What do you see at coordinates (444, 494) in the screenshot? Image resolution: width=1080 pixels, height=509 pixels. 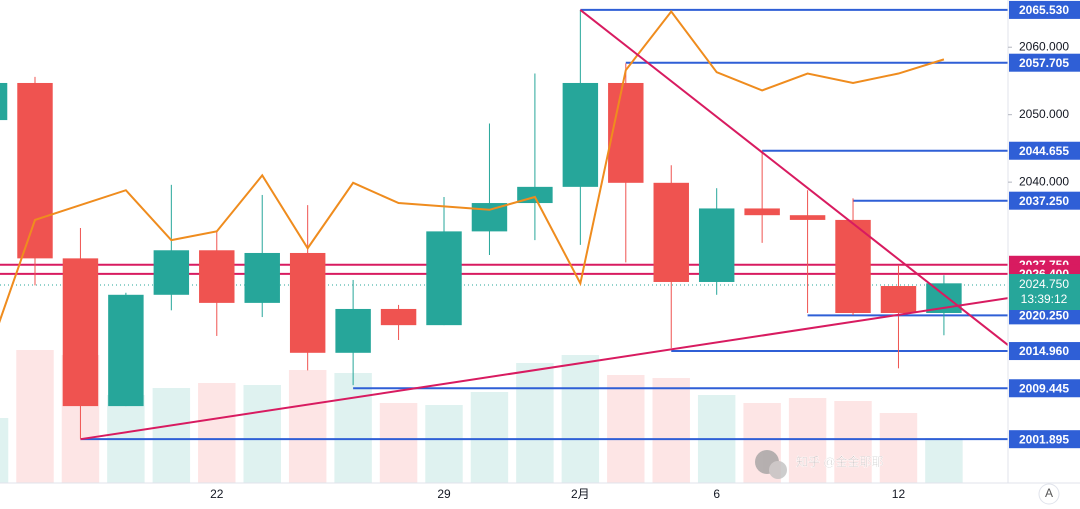 I see `x-tick-label: 29` at bounding box center [444, 494].